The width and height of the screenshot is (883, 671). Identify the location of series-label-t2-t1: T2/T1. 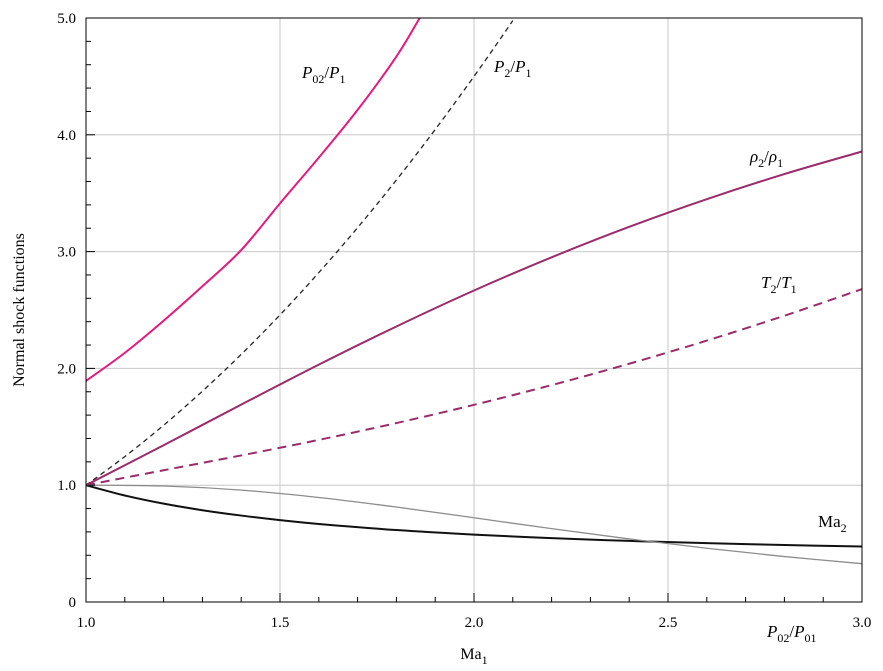
(779, 284).